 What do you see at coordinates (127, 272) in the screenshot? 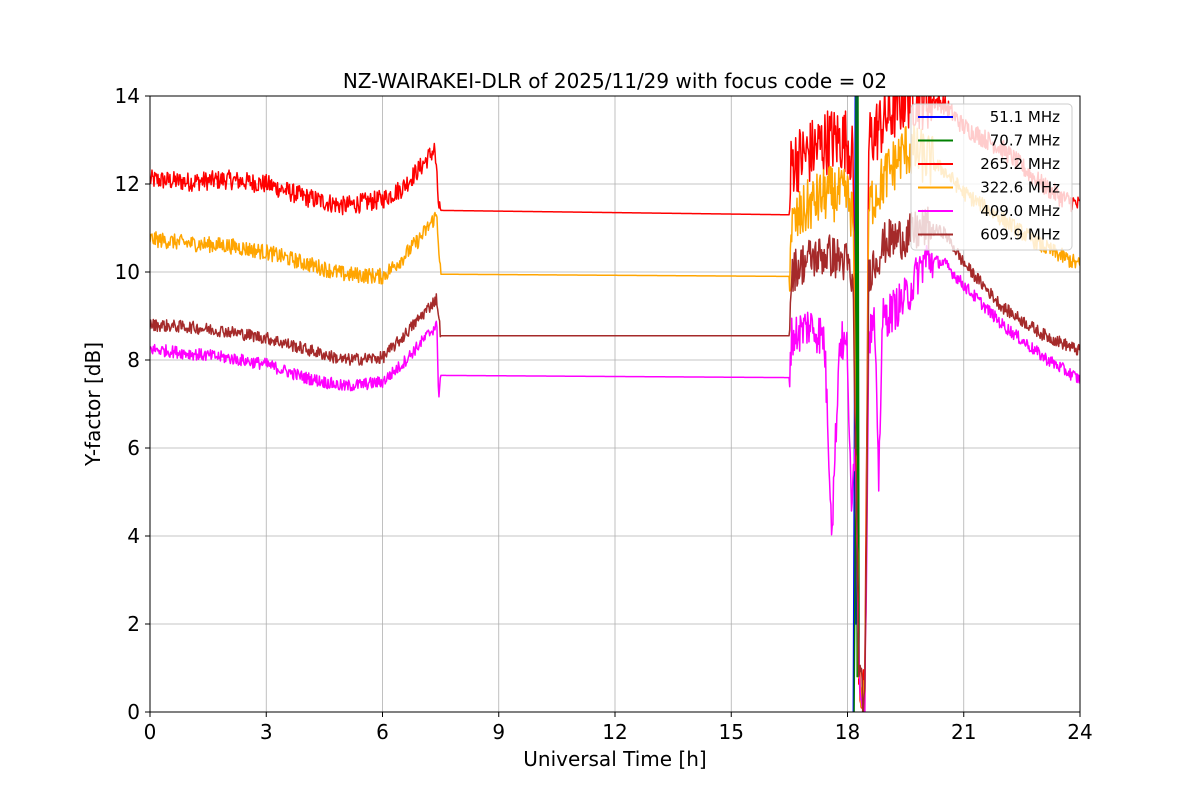
I see `y-tick-label: 10` at bounding box center [127, 272].